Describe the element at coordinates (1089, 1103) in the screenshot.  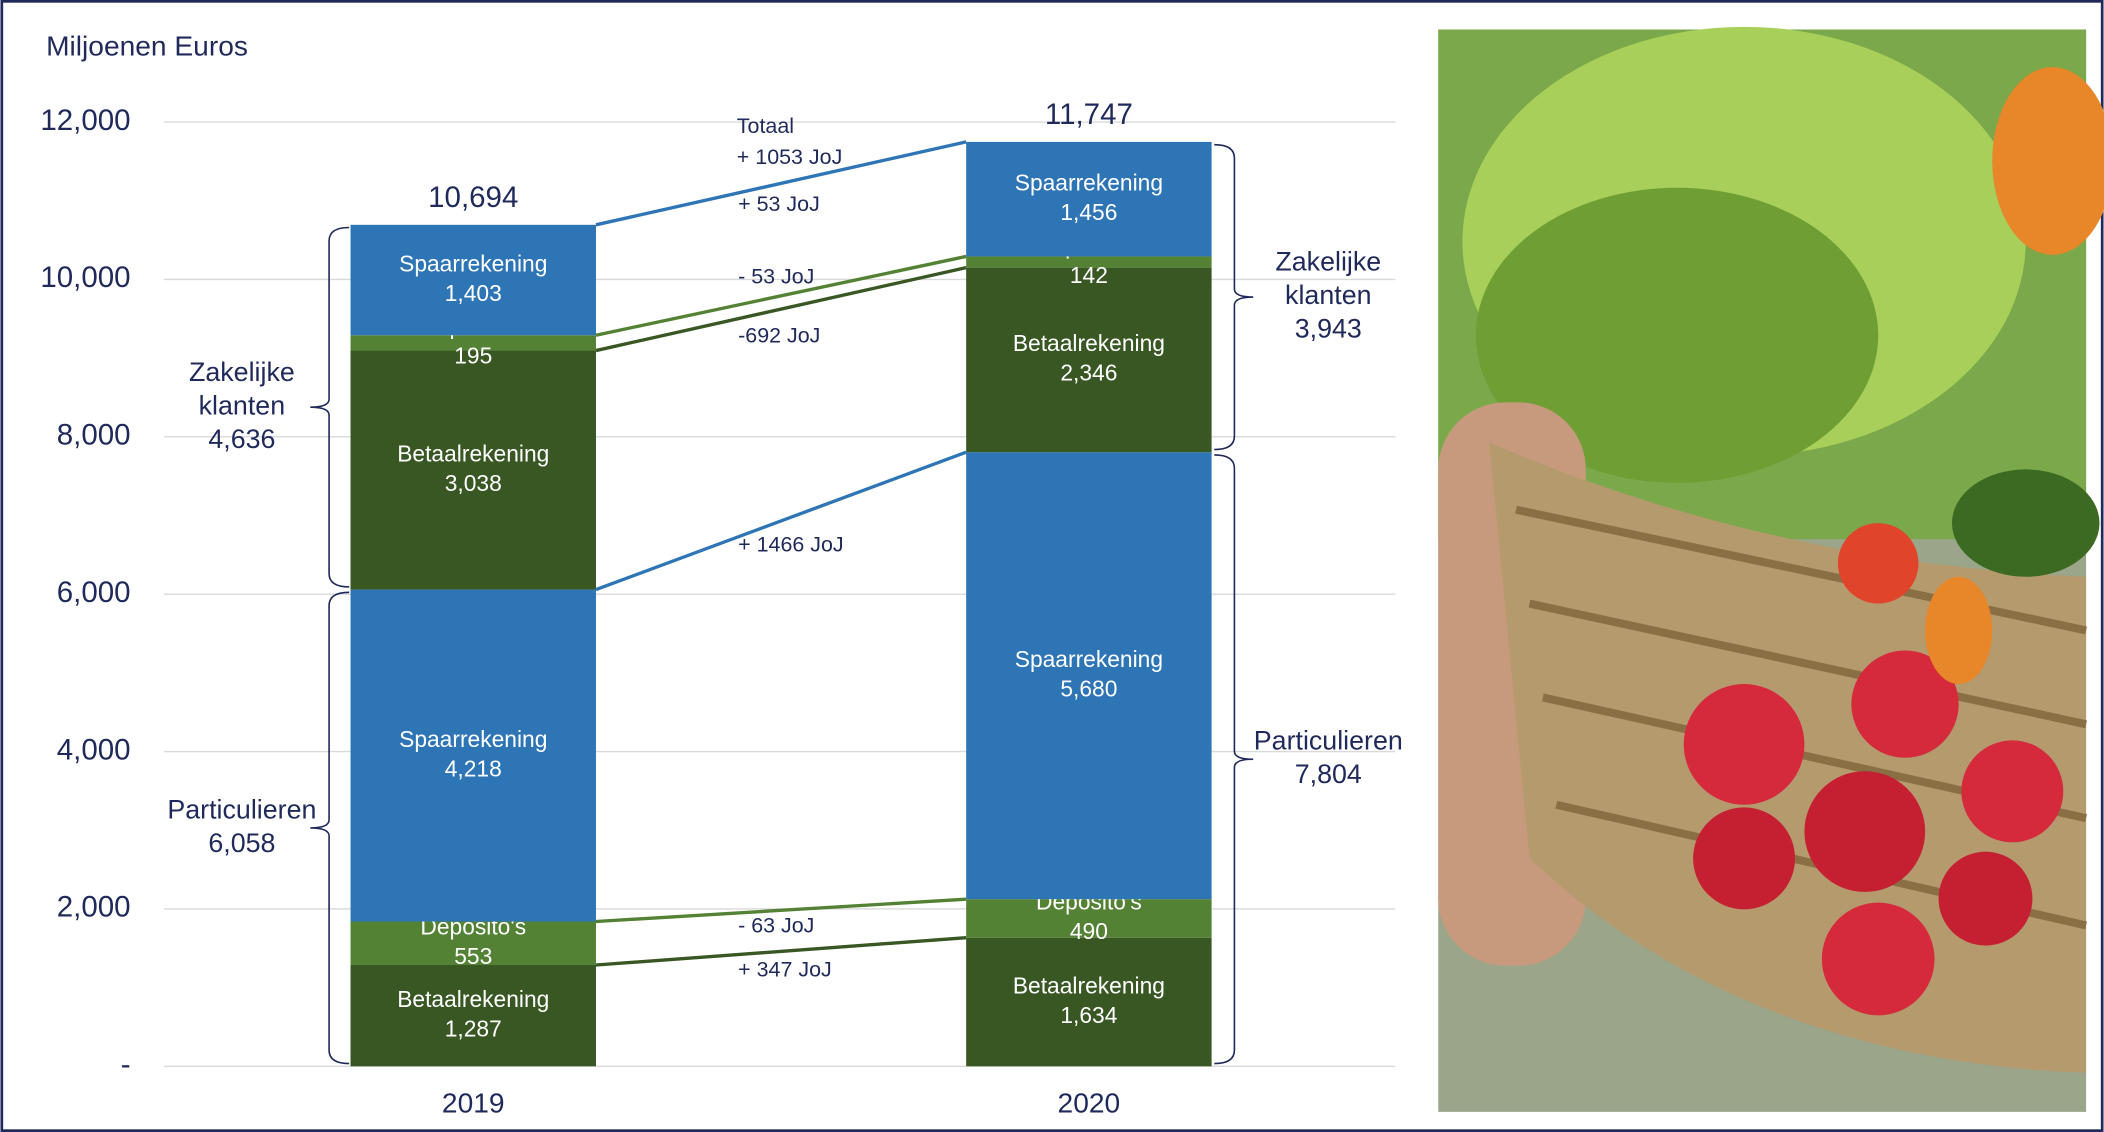
I see `x-tick-label: 2020` at that location.